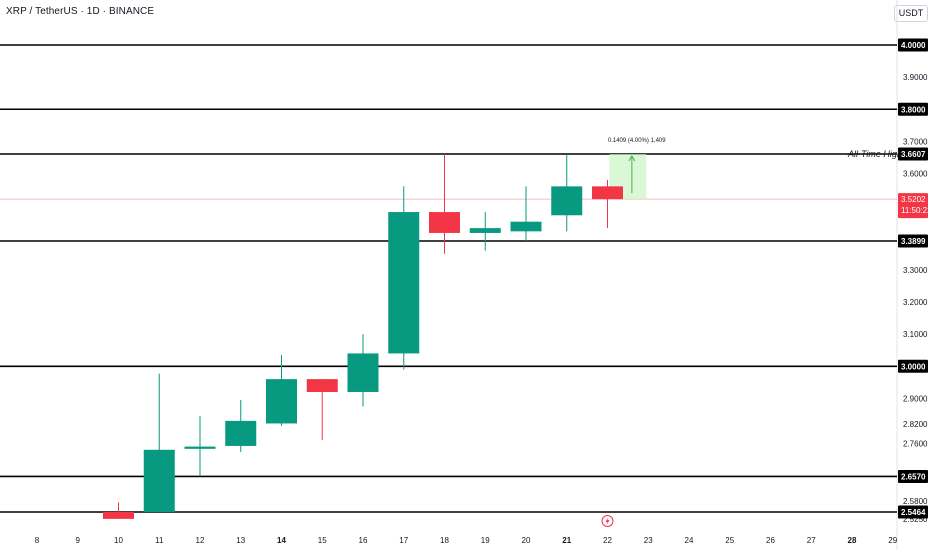 The height and width of the screenshot is (550, 932). What do you see at coordinates (78, 540) in the screenshot?
I see `x-tick-label: 9` at bounding box center [78, 540].